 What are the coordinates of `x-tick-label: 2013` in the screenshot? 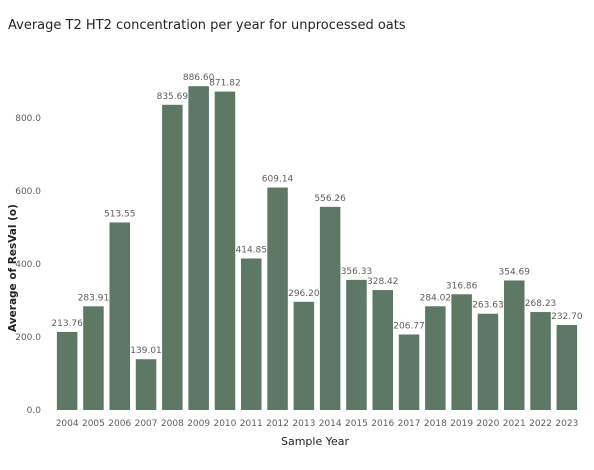 It's located at (303, 424).